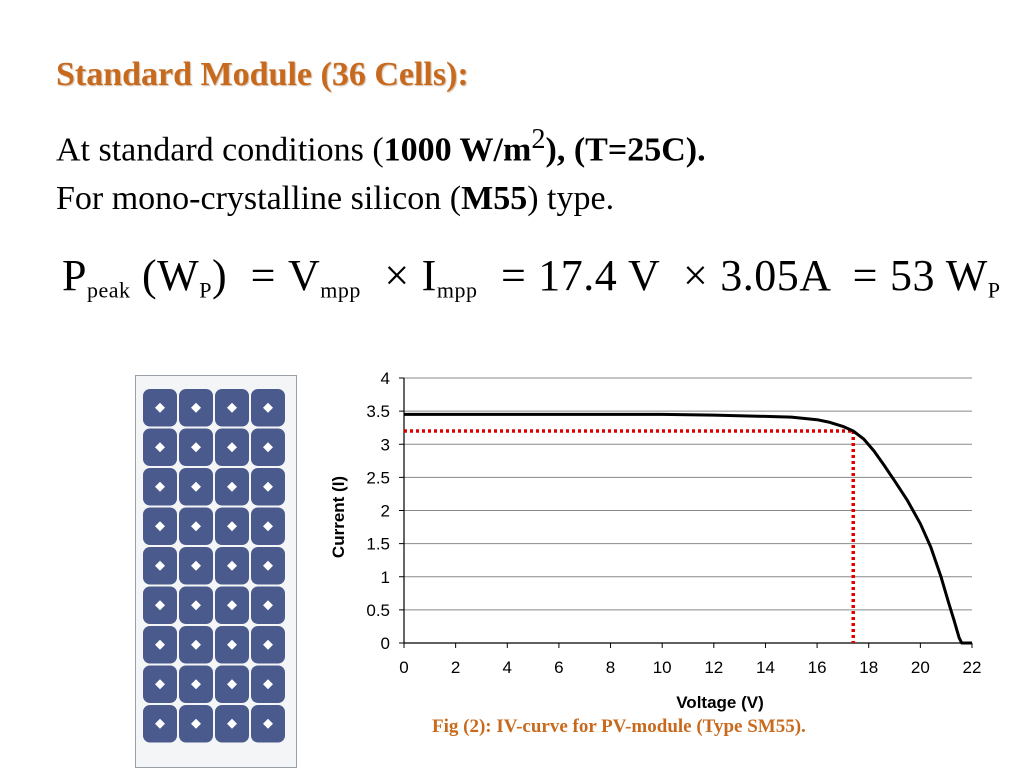  I want to click on y-tick-label: 3, so click(385, 444).